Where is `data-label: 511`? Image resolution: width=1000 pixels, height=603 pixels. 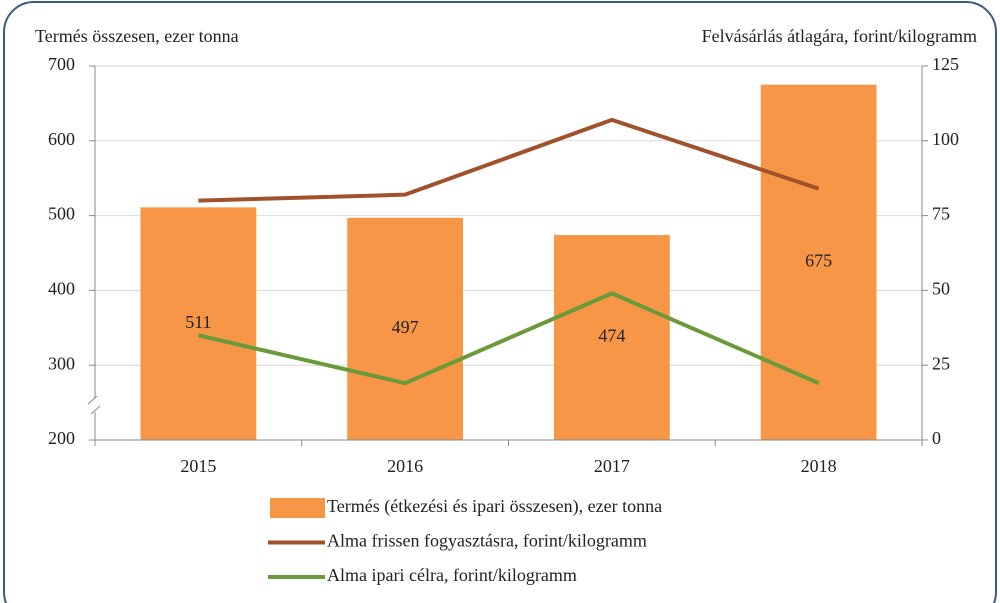 data-label: 511 is located at coordinates (198, 322).